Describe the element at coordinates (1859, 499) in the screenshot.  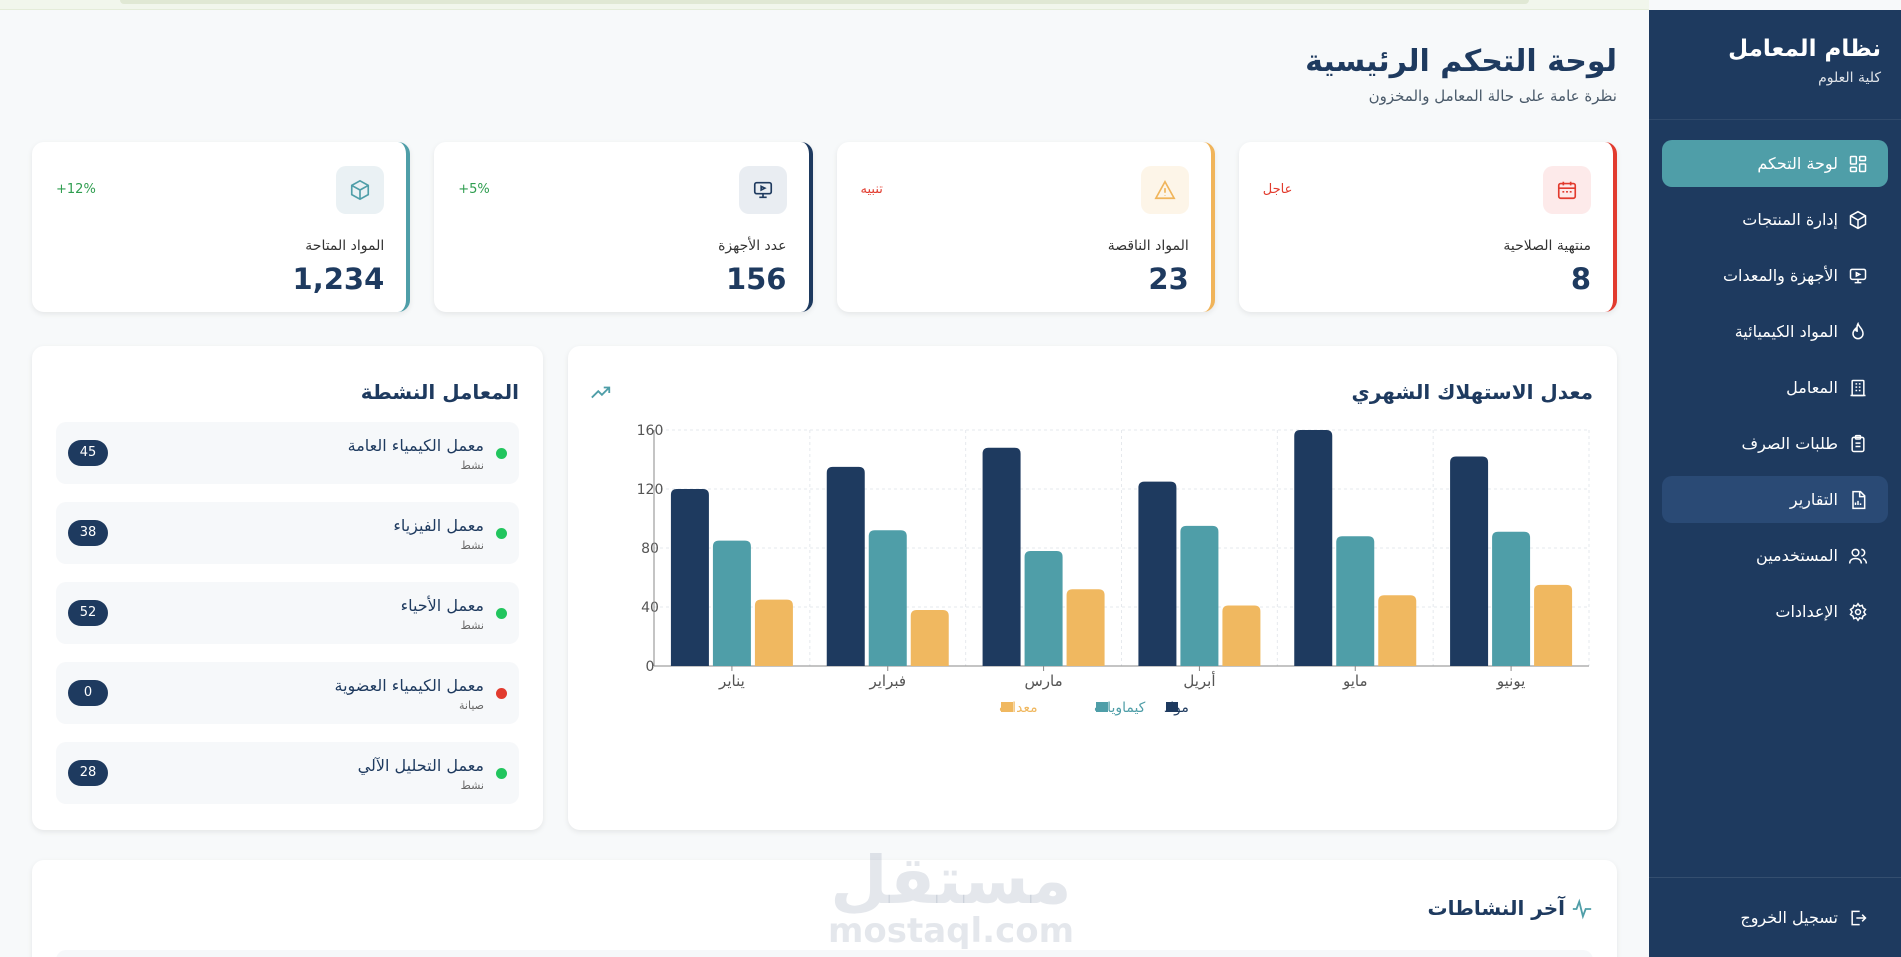
I see `report-icon` at that location.